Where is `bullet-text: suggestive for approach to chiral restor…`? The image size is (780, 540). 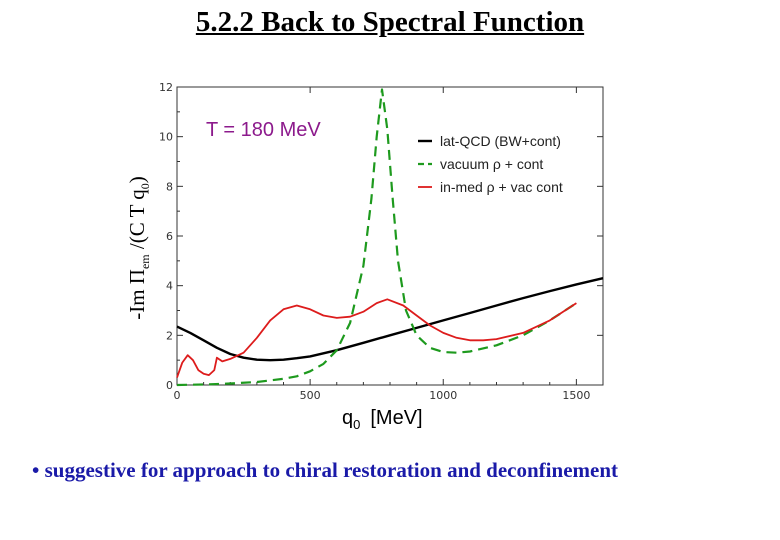
bullet-text: suggestive for approach to chiral restor… is located at coordinates (331, 470).